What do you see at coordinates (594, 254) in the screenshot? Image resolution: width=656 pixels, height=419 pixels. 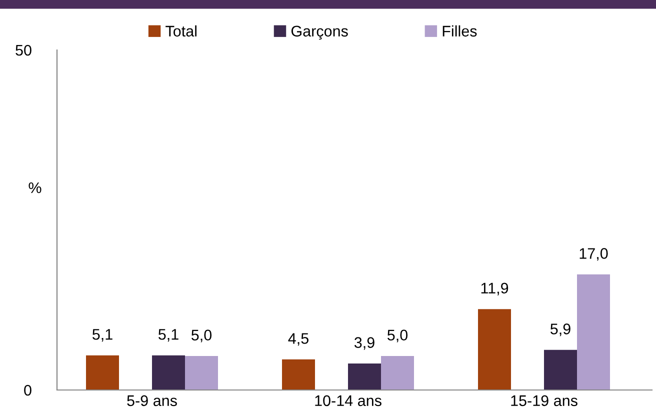 I see `data-label: 17,0` at bounding box center [594, 254].